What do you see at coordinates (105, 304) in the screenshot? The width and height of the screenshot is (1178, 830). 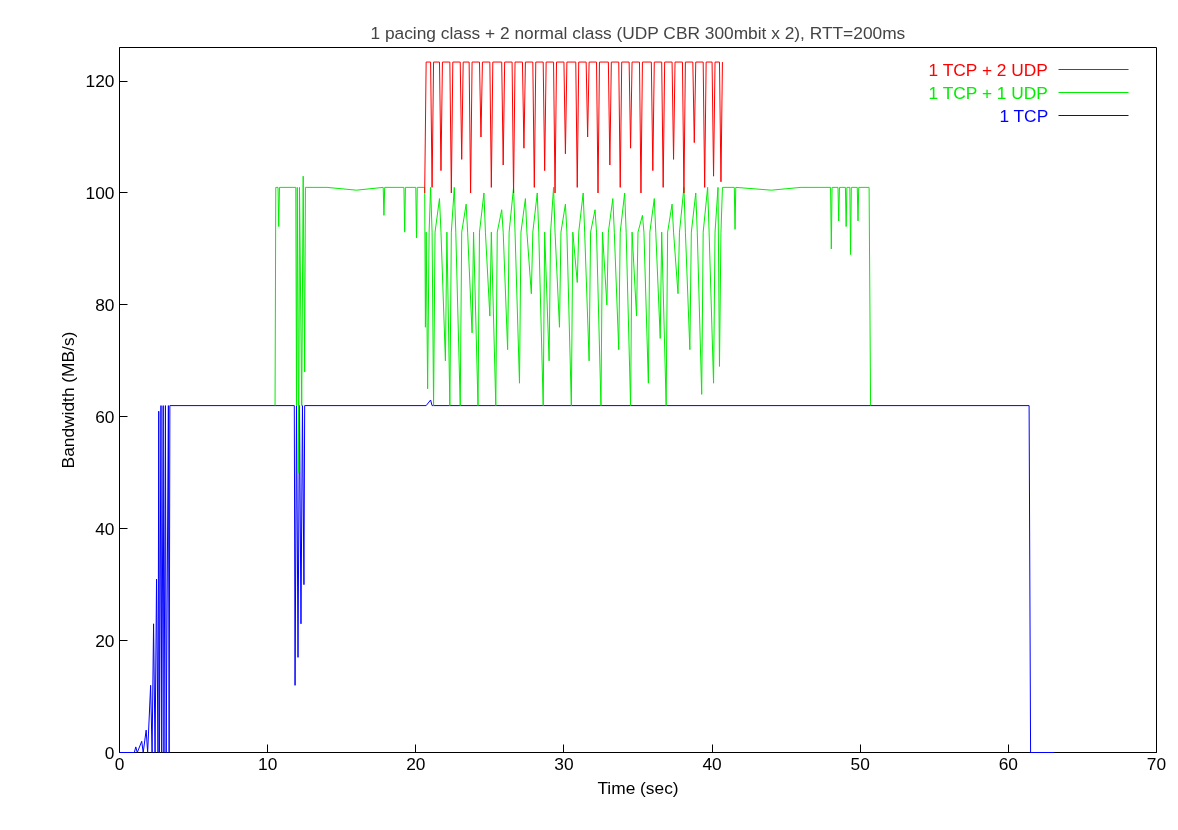 I see `y-tick-label: 80` at bounding box center [105, 304].